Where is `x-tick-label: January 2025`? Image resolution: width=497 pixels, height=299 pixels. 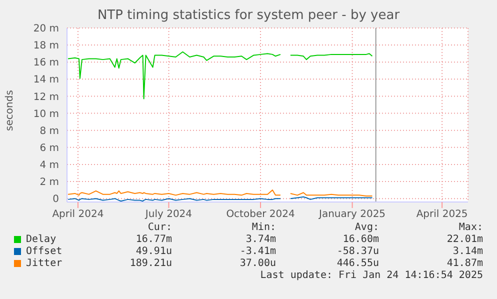
x-tick-label: January 2025 is located at coordinates (352, 214).